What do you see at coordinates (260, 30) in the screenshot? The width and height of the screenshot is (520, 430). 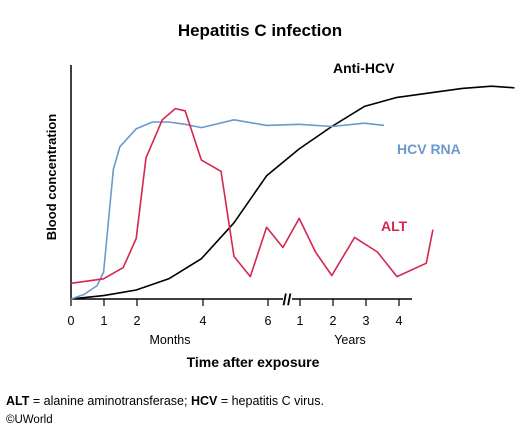 I see `chart-title: Hepatitis C infection` at bounding box center [260, 30].